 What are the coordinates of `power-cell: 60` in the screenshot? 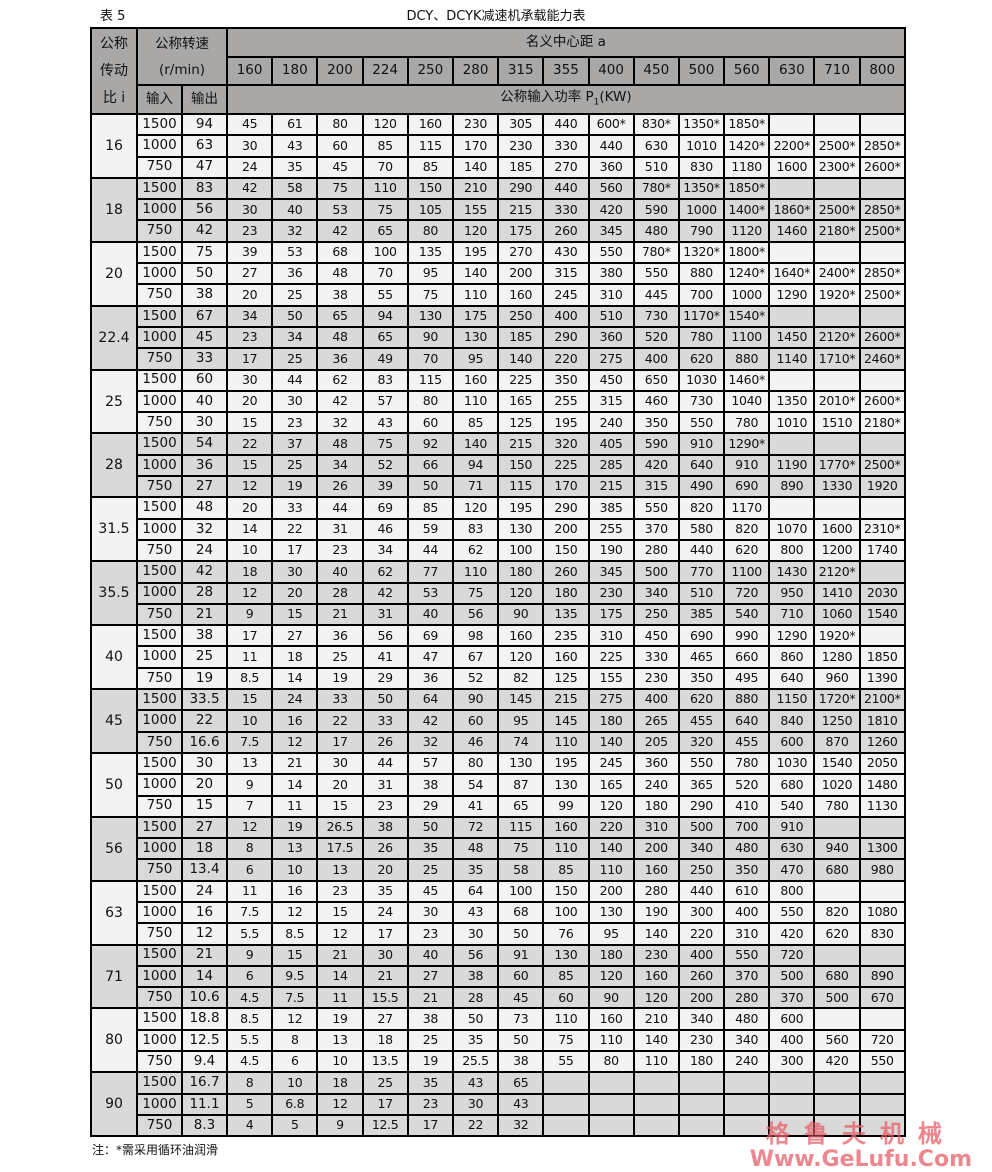 It's located at (566, 998).